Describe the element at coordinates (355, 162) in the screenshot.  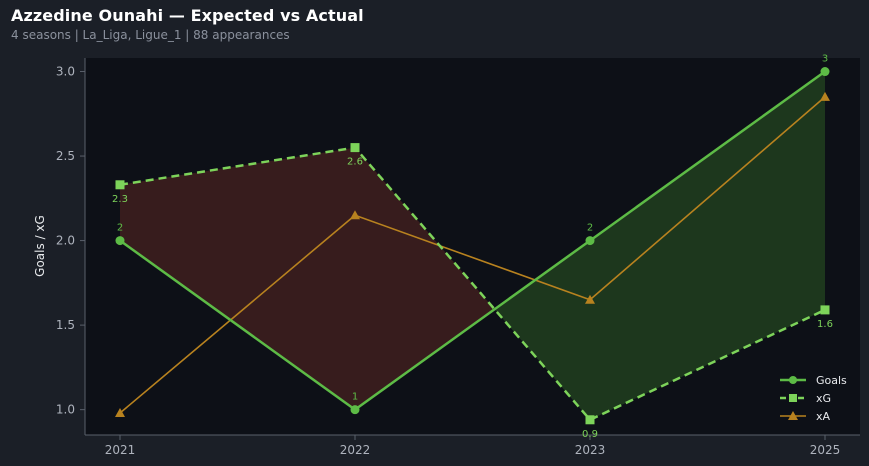
I see `xg-data-label: 2.6` at that location.